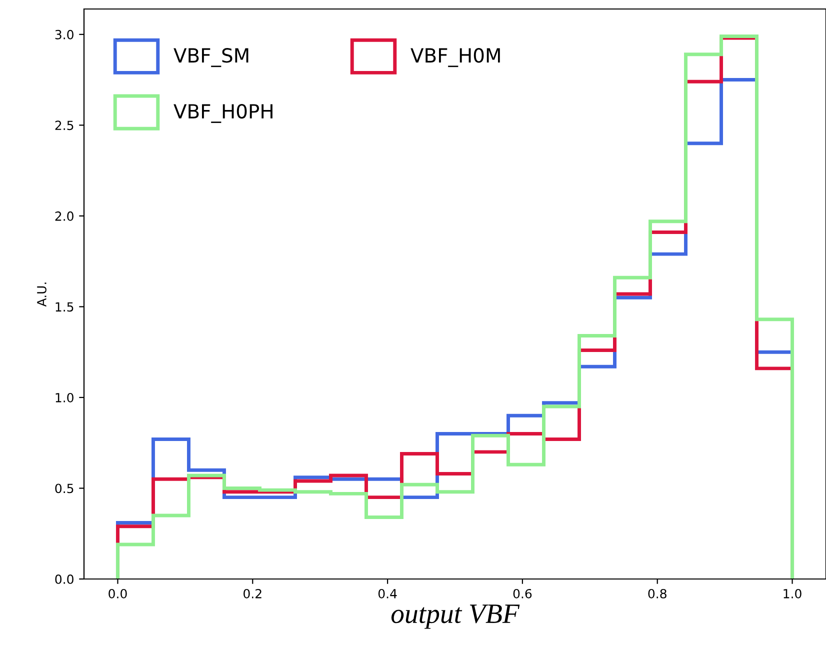  I want to click on y-tick-label: 2.0, so click(64, 216).